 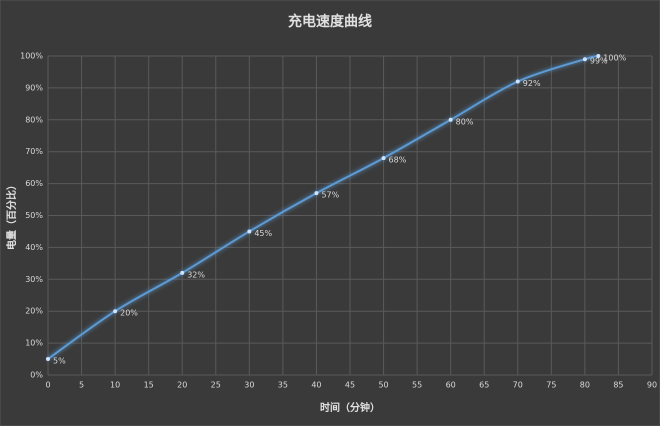 What do you see at coordinates (551, 385) in the screenshot?
I see `x-tick-label: 75` at bounding box center [551, 385].